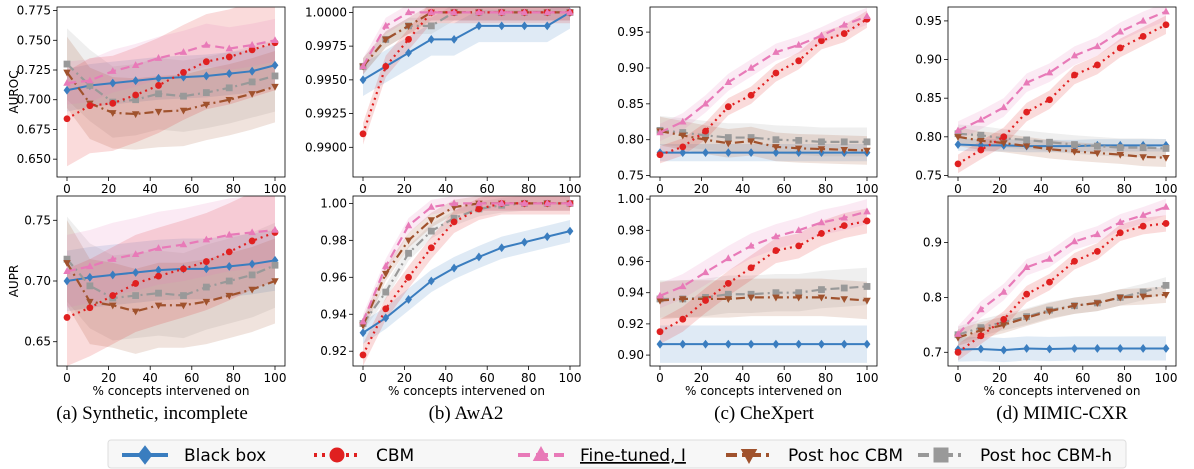  Describe the element at coordinates (152, 413) in the screenshot. I see `caption-a: (a) Synthetic, incomplete` at that location.